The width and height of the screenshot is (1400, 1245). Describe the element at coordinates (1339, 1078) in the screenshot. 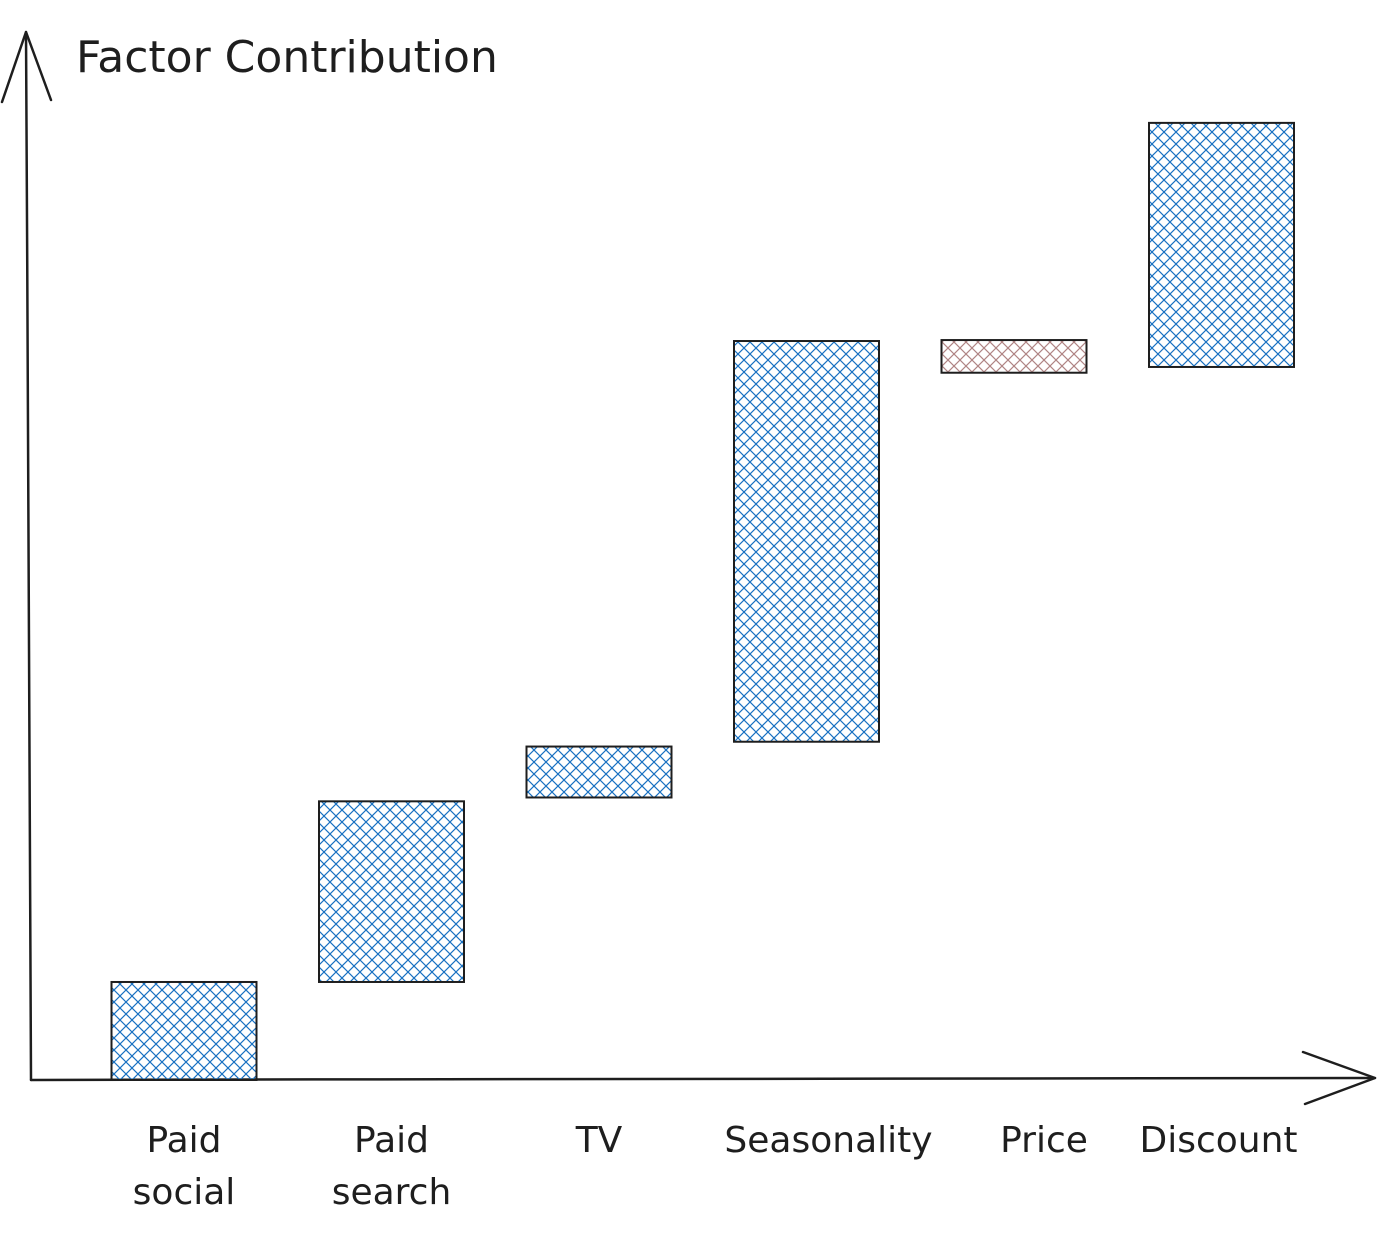

I see `x-axis-arrowhead` at that location.